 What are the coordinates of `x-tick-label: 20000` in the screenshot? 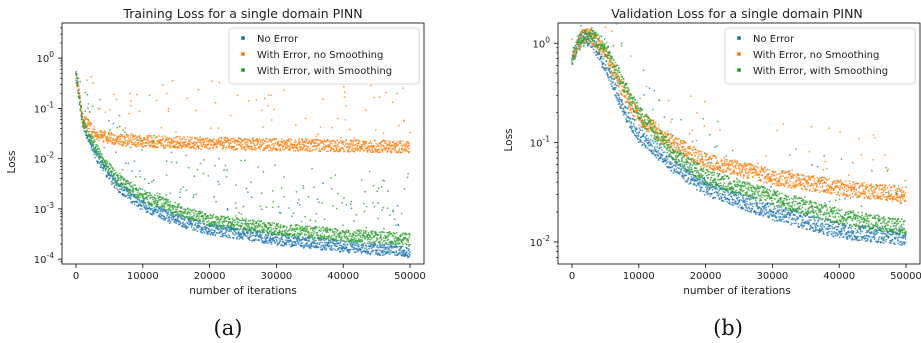 It's located at (706, 276).